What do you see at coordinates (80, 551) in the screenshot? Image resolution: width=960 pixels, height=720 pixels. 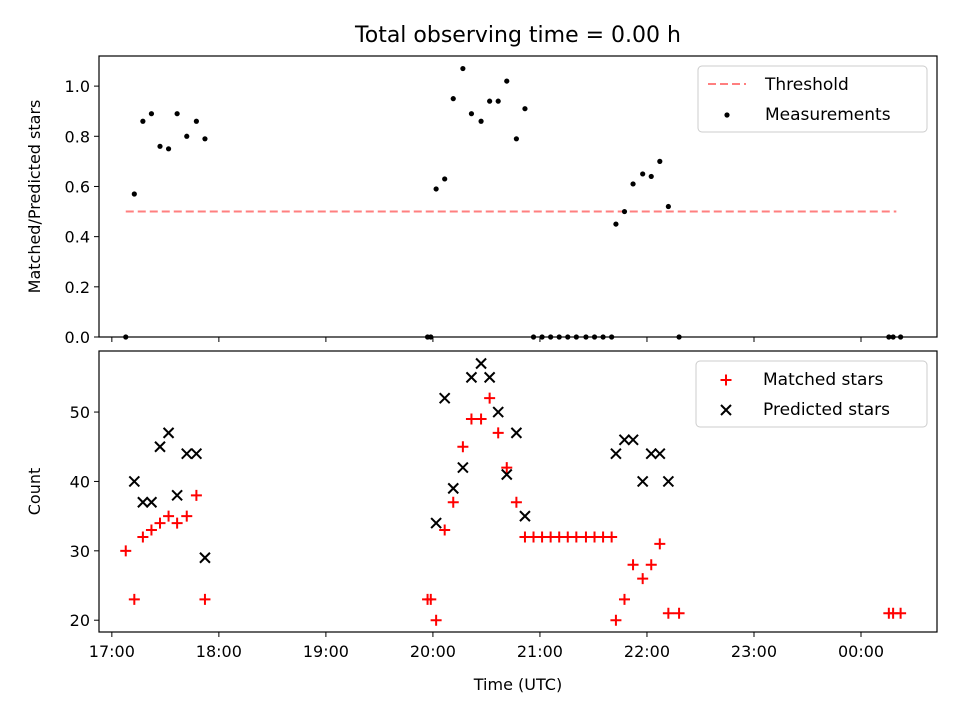 I see `y-tick-label: 30` at bounding box center [80, 551].